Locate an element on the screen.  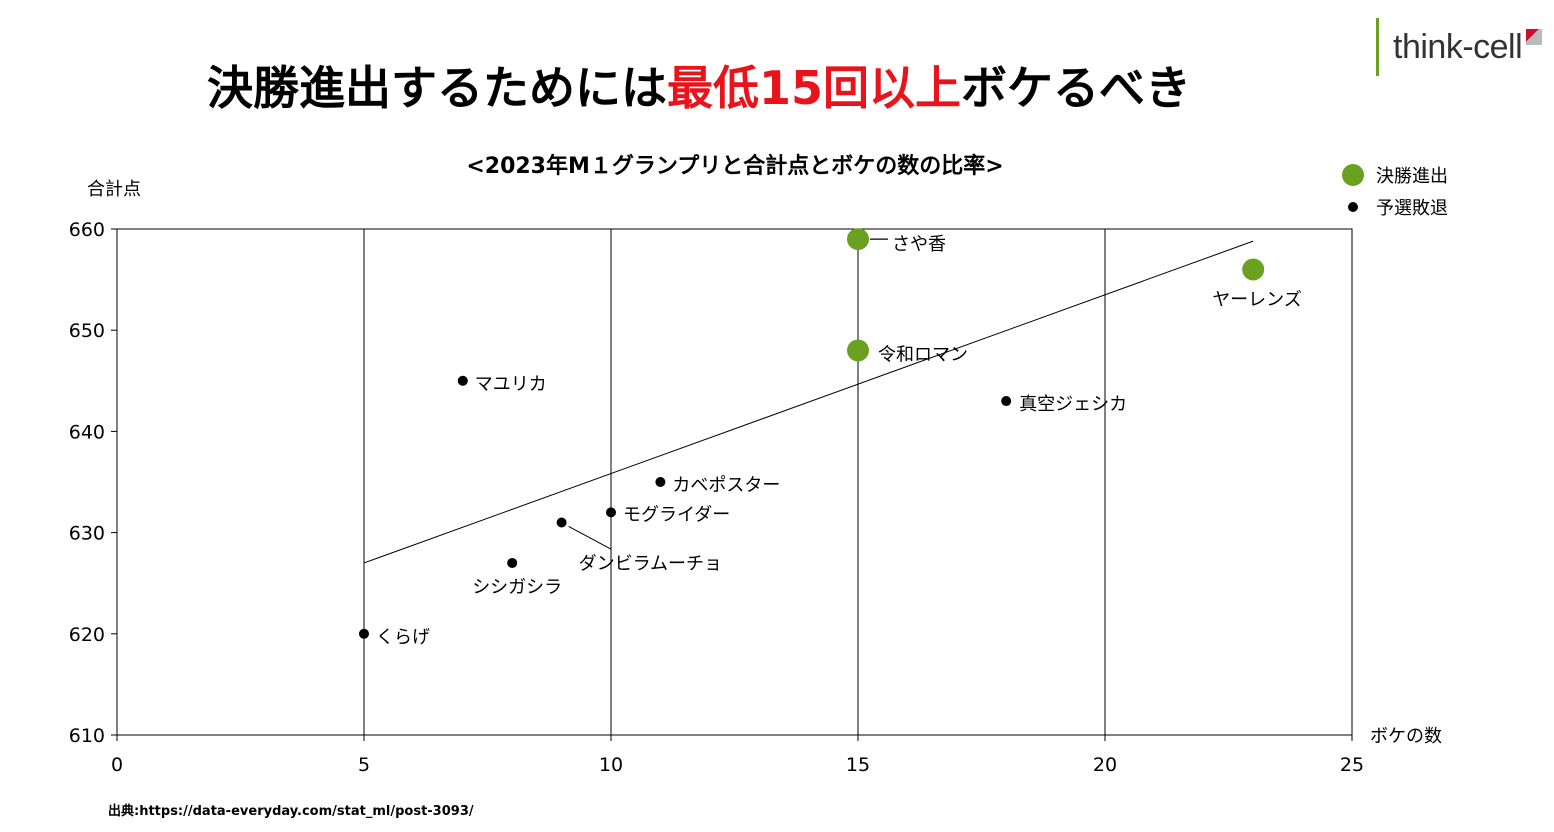
label-leader-line is located at coordinates (590, 538).